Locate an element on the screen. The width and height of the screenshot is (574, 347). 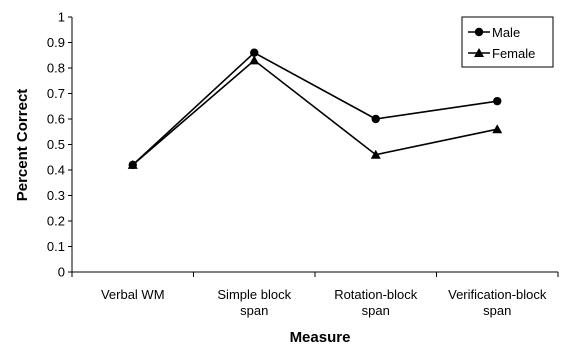
x-tick-label: Verbal WM is located at coordinates (133, 294).